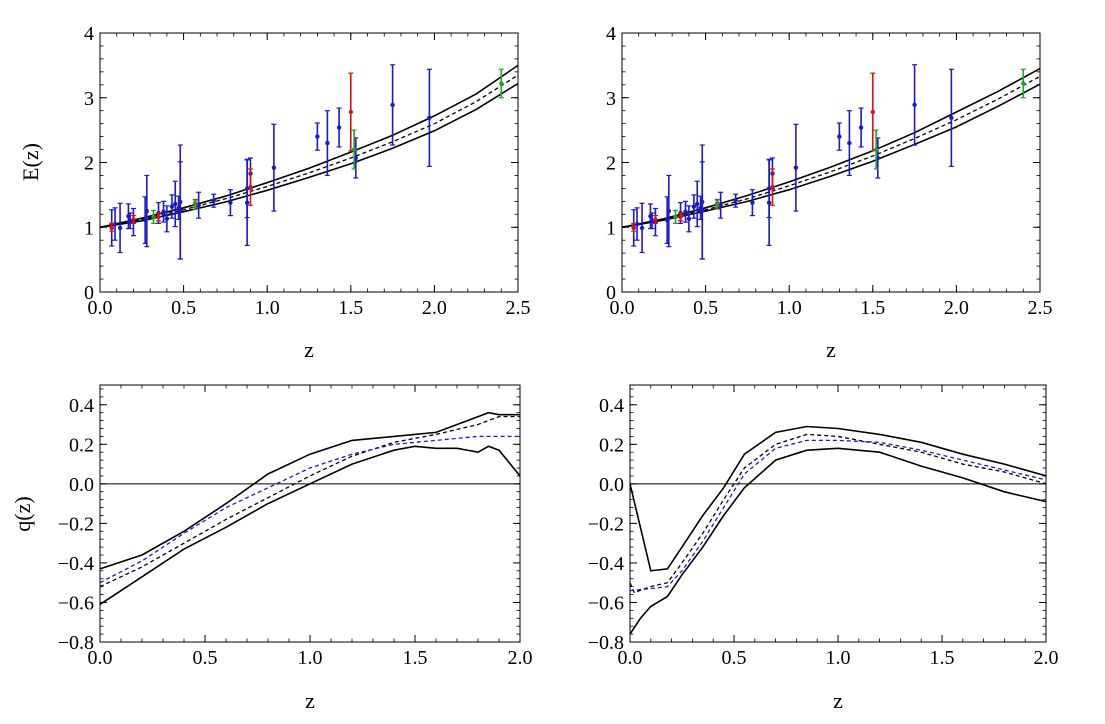  What do you see at coordinates (89, 99) in the screenshot?
I see `y-tick-label: 3` at bounding box center [89, 99].